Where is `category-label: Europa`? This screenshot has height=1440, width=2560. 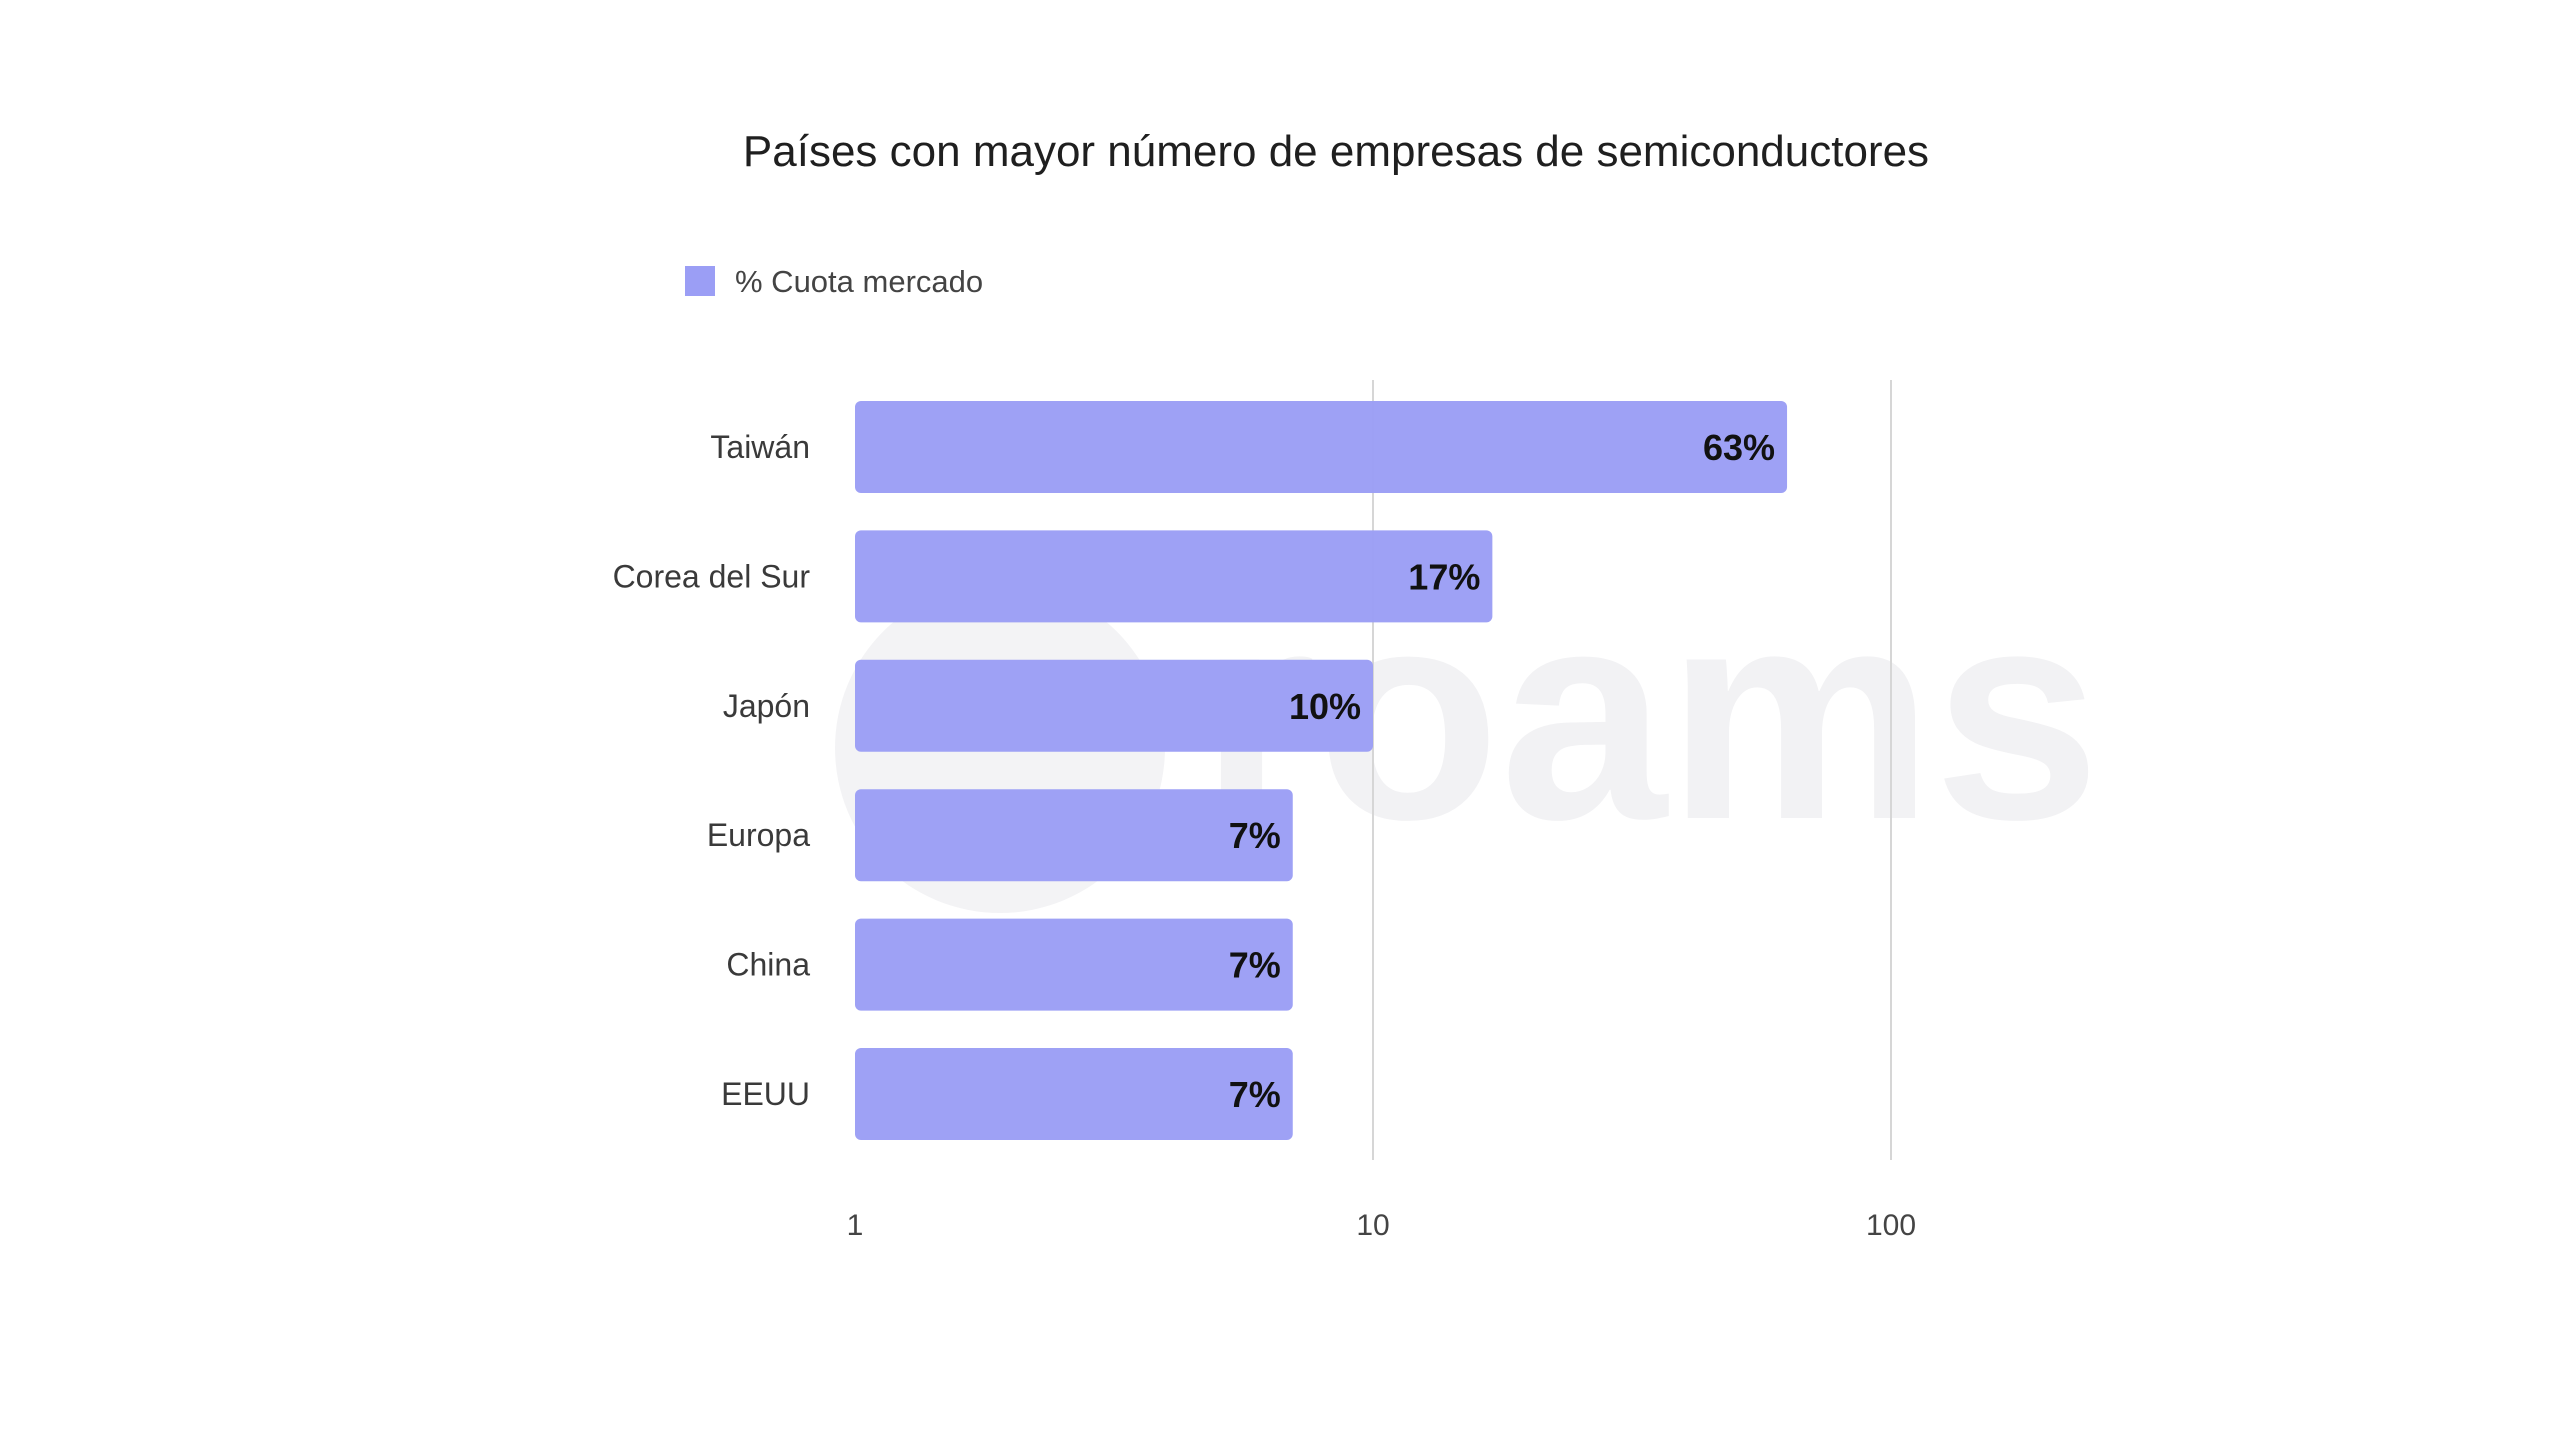
category-label: Europa is located at coordinates (758, 835).